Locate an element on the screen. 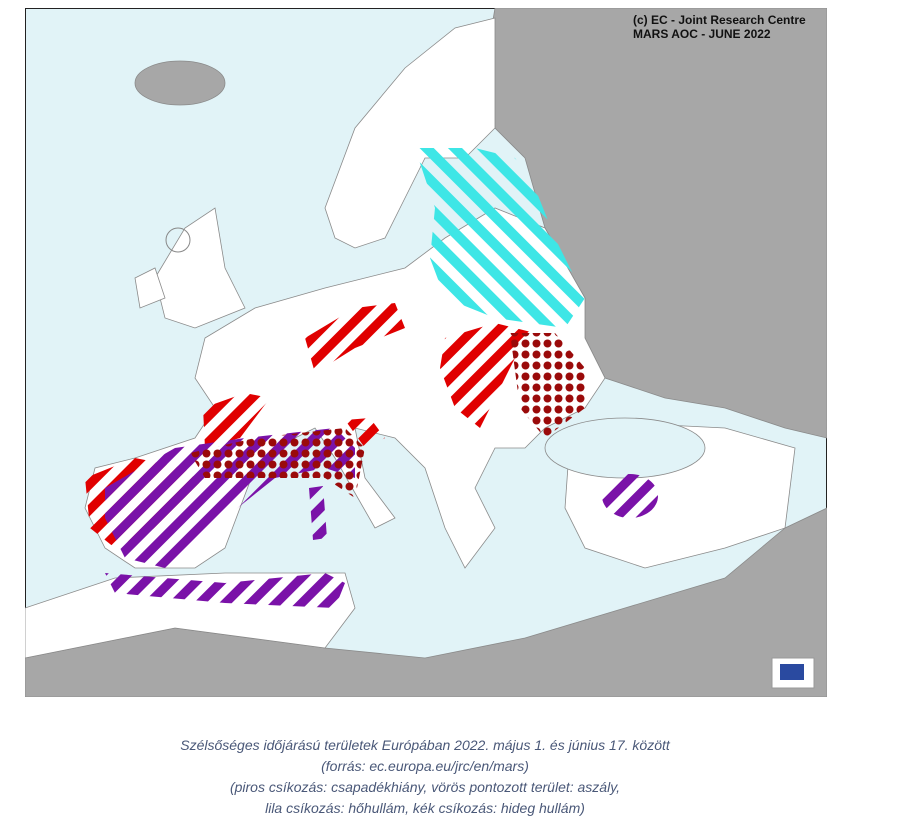 The width and height of the screenshot is (909, 821). caption-line: (forrás: ec.europa.eu/jrc/en/mars) is located at coordinates (425, 766).